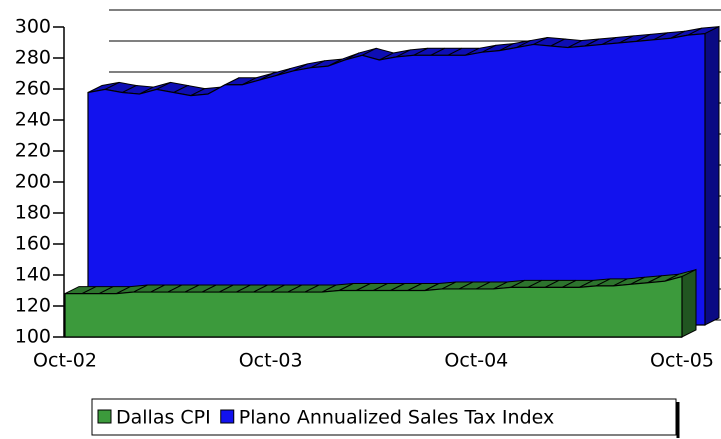 The height and width of the screenshot is (439, 721). I want to click on series-group, so click(380, 303).